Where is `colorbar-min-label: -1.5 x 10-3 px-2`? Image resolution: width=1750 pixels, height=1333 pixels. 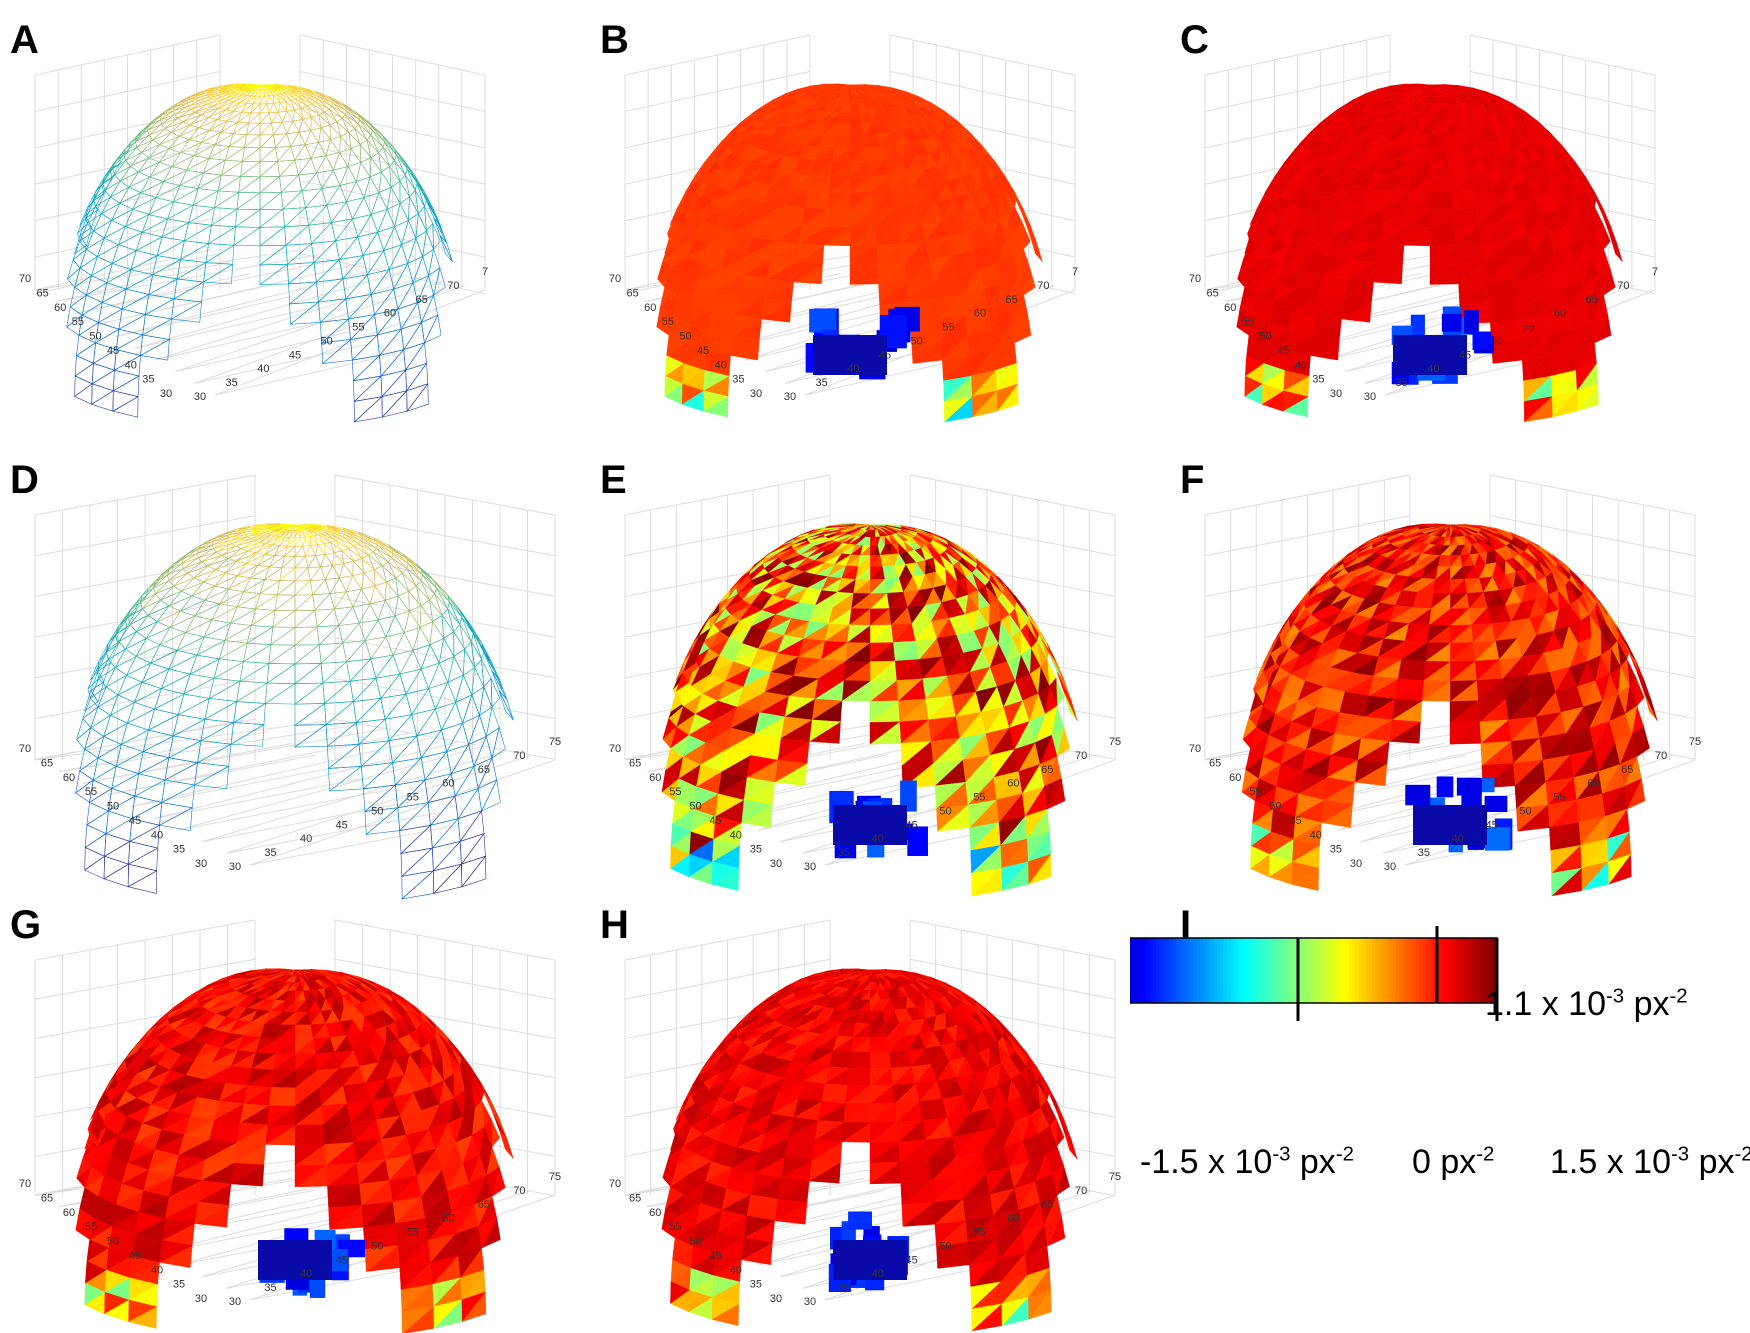 colorbar-min-label: -1.5 x 10-3 px-2 is located at coordinates (1247, 1162).